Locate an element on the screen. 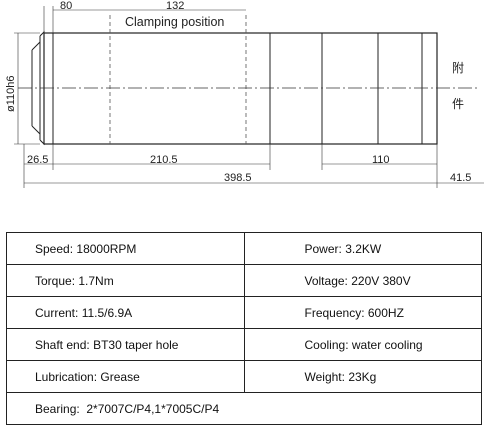 This screenshot has height=427, width=488. table-row: Current: 11.5/6.9A Frequency: 600HZ is located at coordinates (244, 312).